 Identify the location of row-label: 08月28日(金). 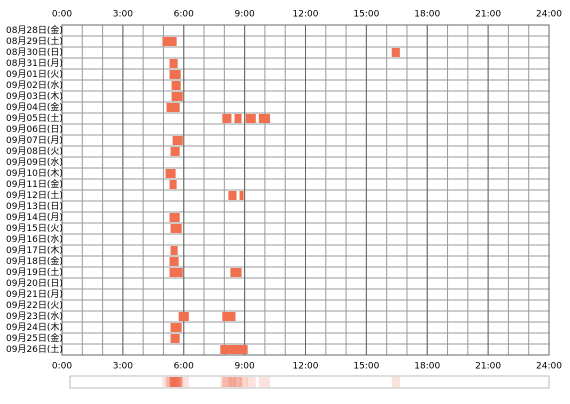
(34, 30).